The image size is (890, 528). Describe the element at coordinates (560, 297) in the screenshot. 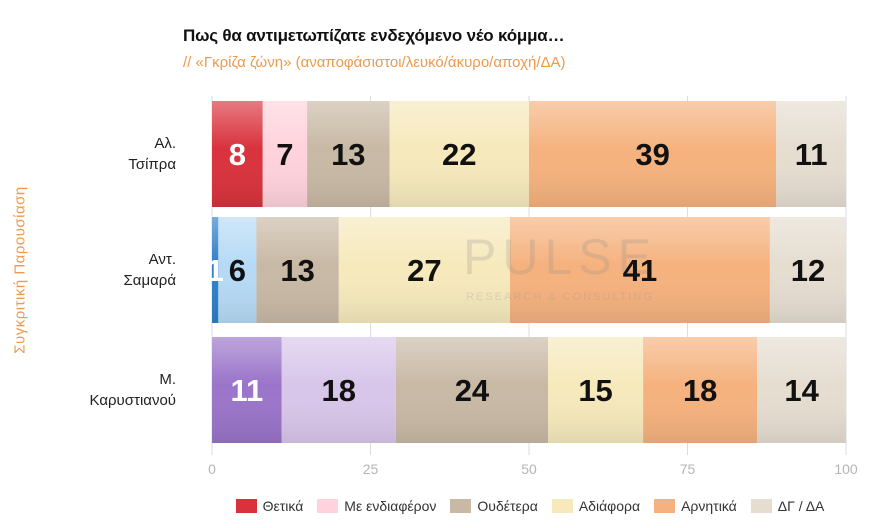

I see `watermark-tagline: RESEARCH & CONSULTING` at that location.